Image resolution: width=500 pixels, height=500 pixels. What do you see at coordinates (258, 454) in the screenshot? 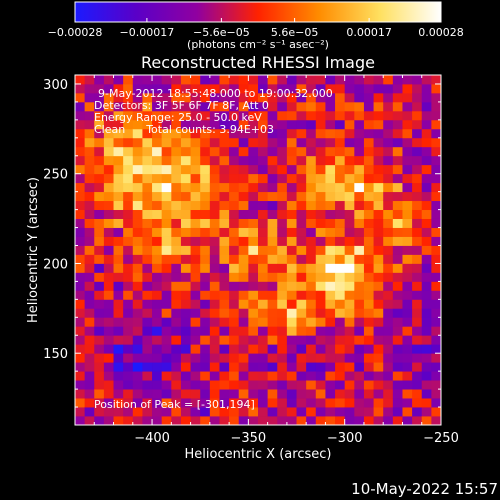
I see `x-axis-label: Heliocentric X (arcsec)` at bounding box center [258, 454].